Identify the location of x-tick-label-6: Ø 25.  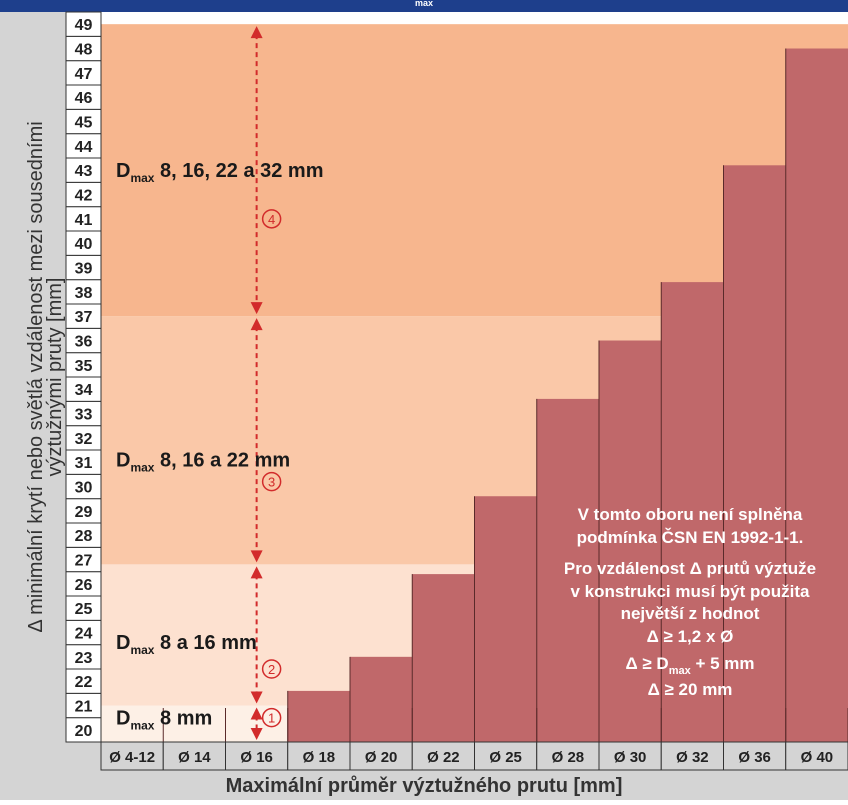
(505, 757).